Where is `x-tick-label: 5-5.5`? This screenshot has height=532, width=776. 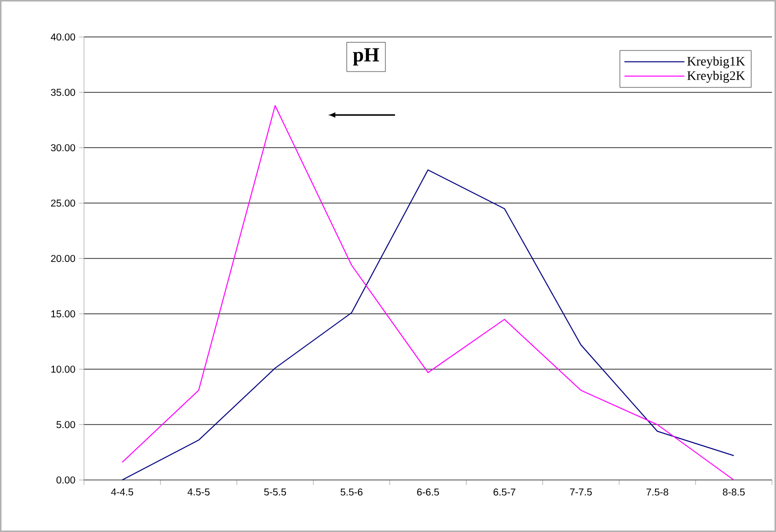 x-tick-label: 5-5.5 is located at coordinates (275, 492).